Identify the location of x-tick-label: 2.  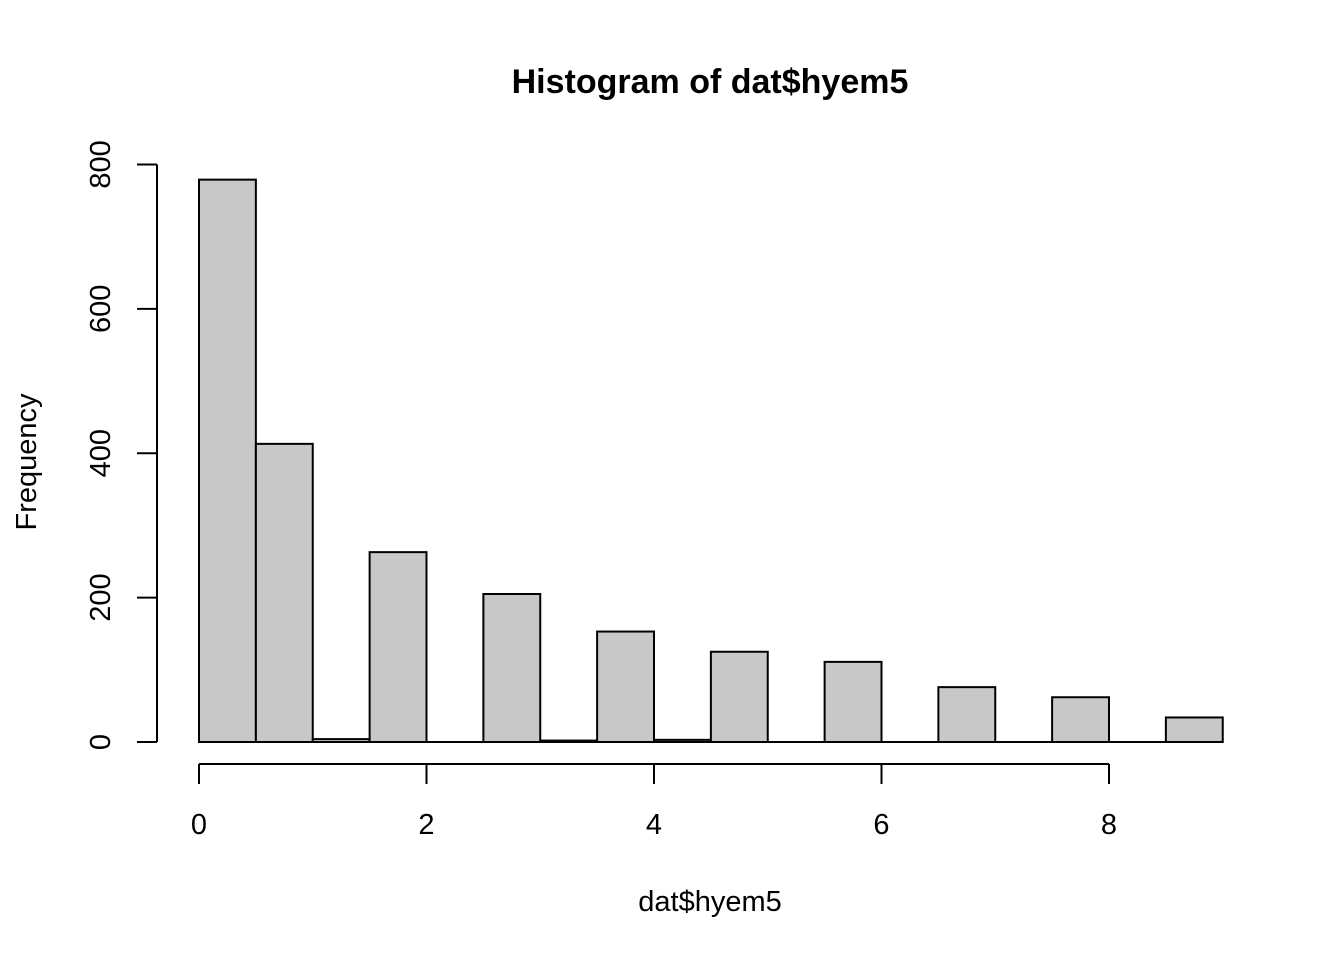
(426, 825).